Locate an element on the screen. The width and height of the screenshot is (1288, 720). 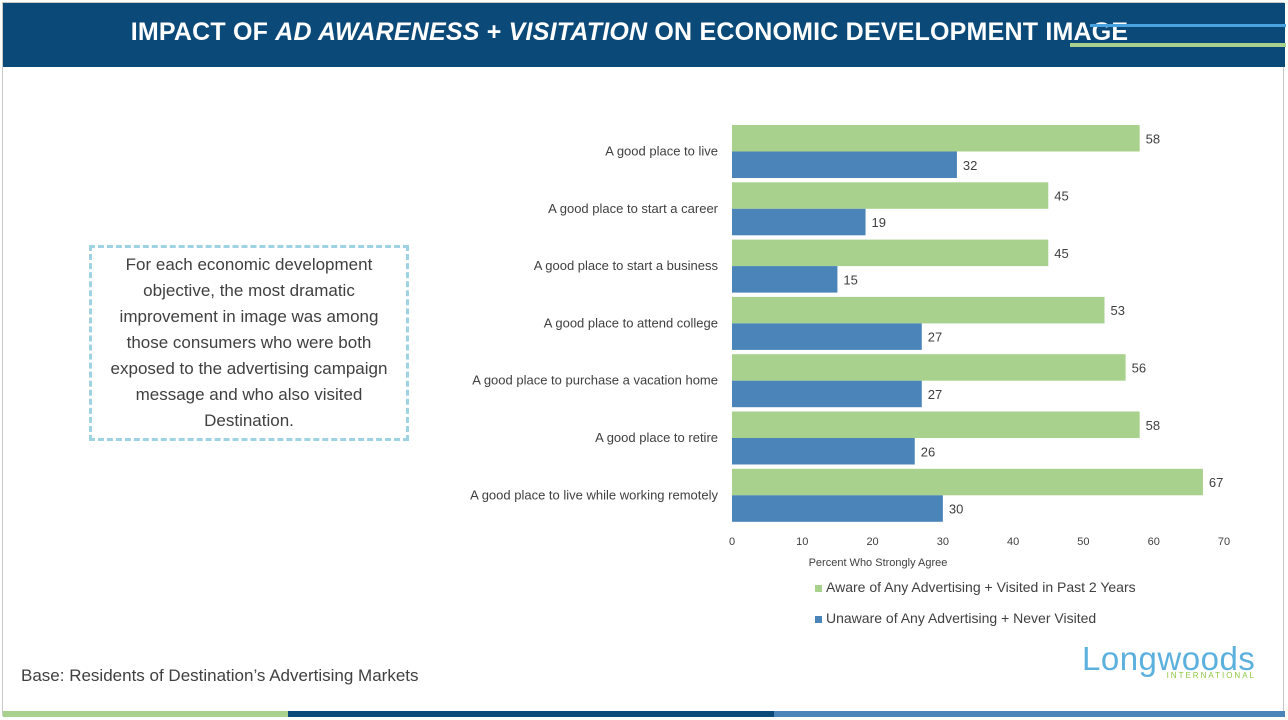
data-label: 56 is located at coordinates (1139, 367).